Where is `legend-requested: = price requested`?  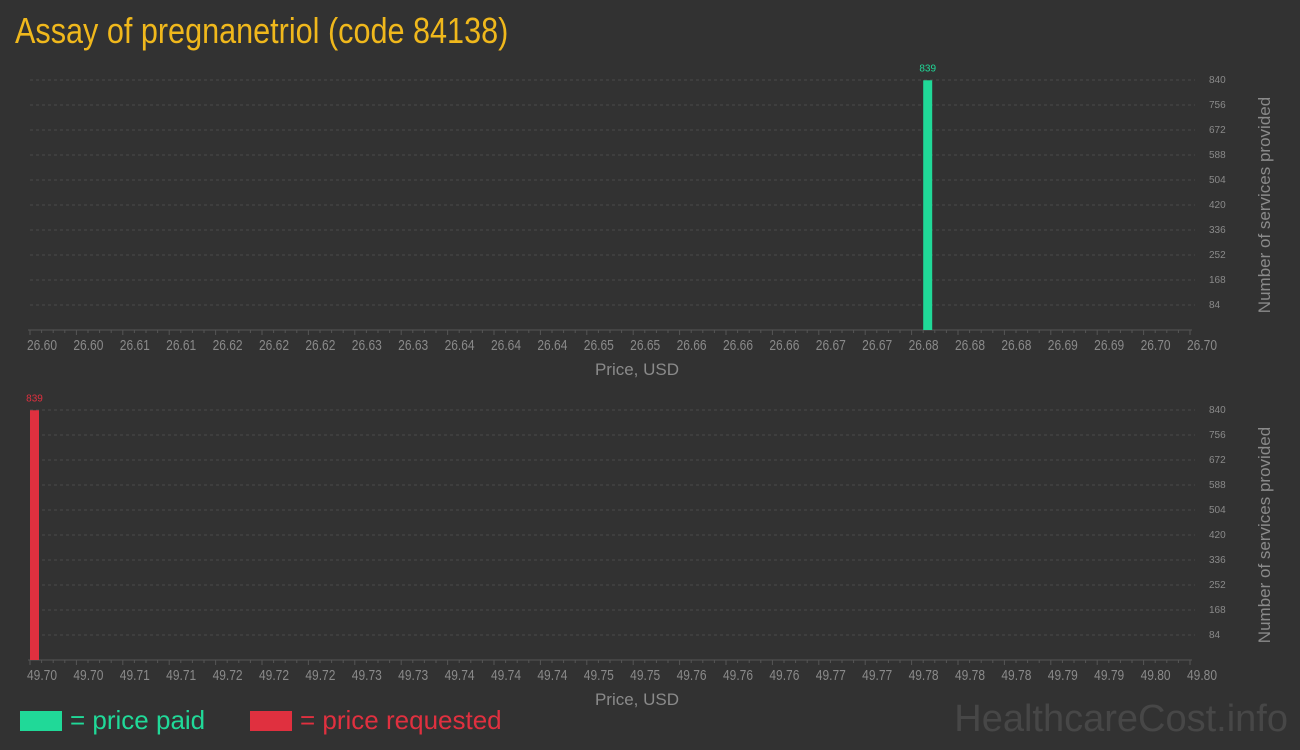
legend-requested: = price requested is located at coordinates (376, 720).